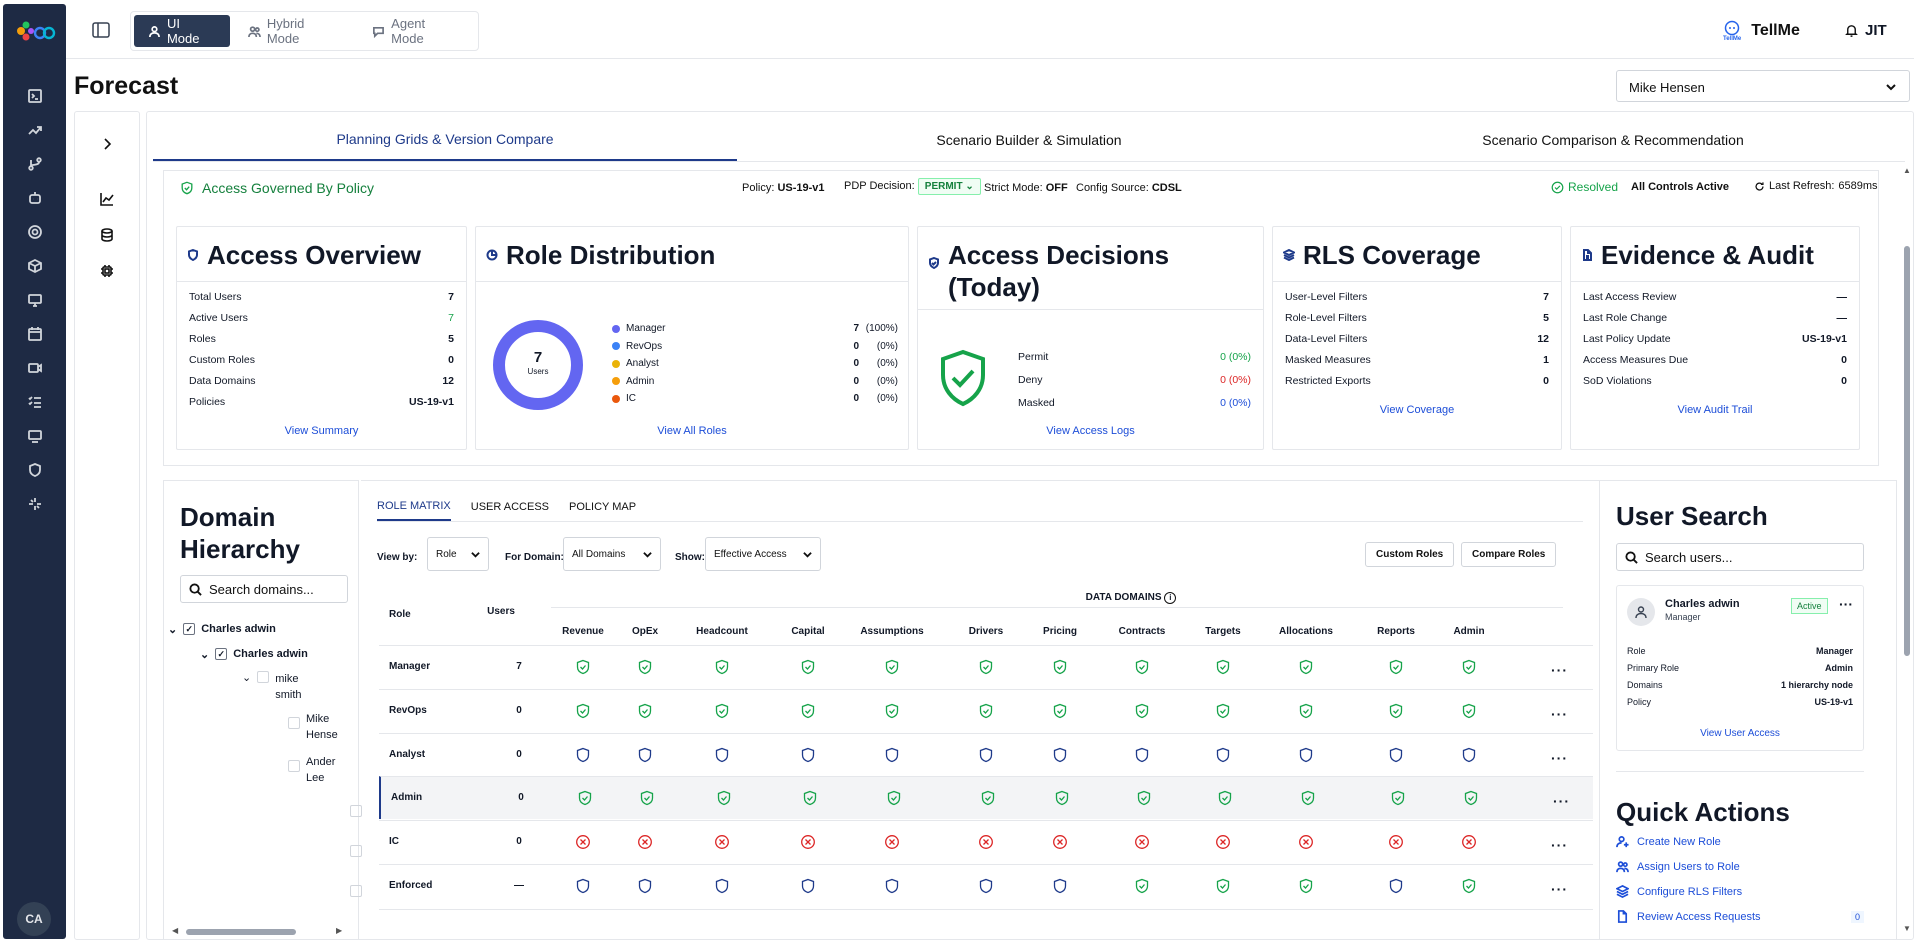 The image size is (1917, 943). What do you see at coordinates (1509, 554) in the screenshot?
I see `compare-roles-button: Compare Roles` at bounding box center [1509, 554].